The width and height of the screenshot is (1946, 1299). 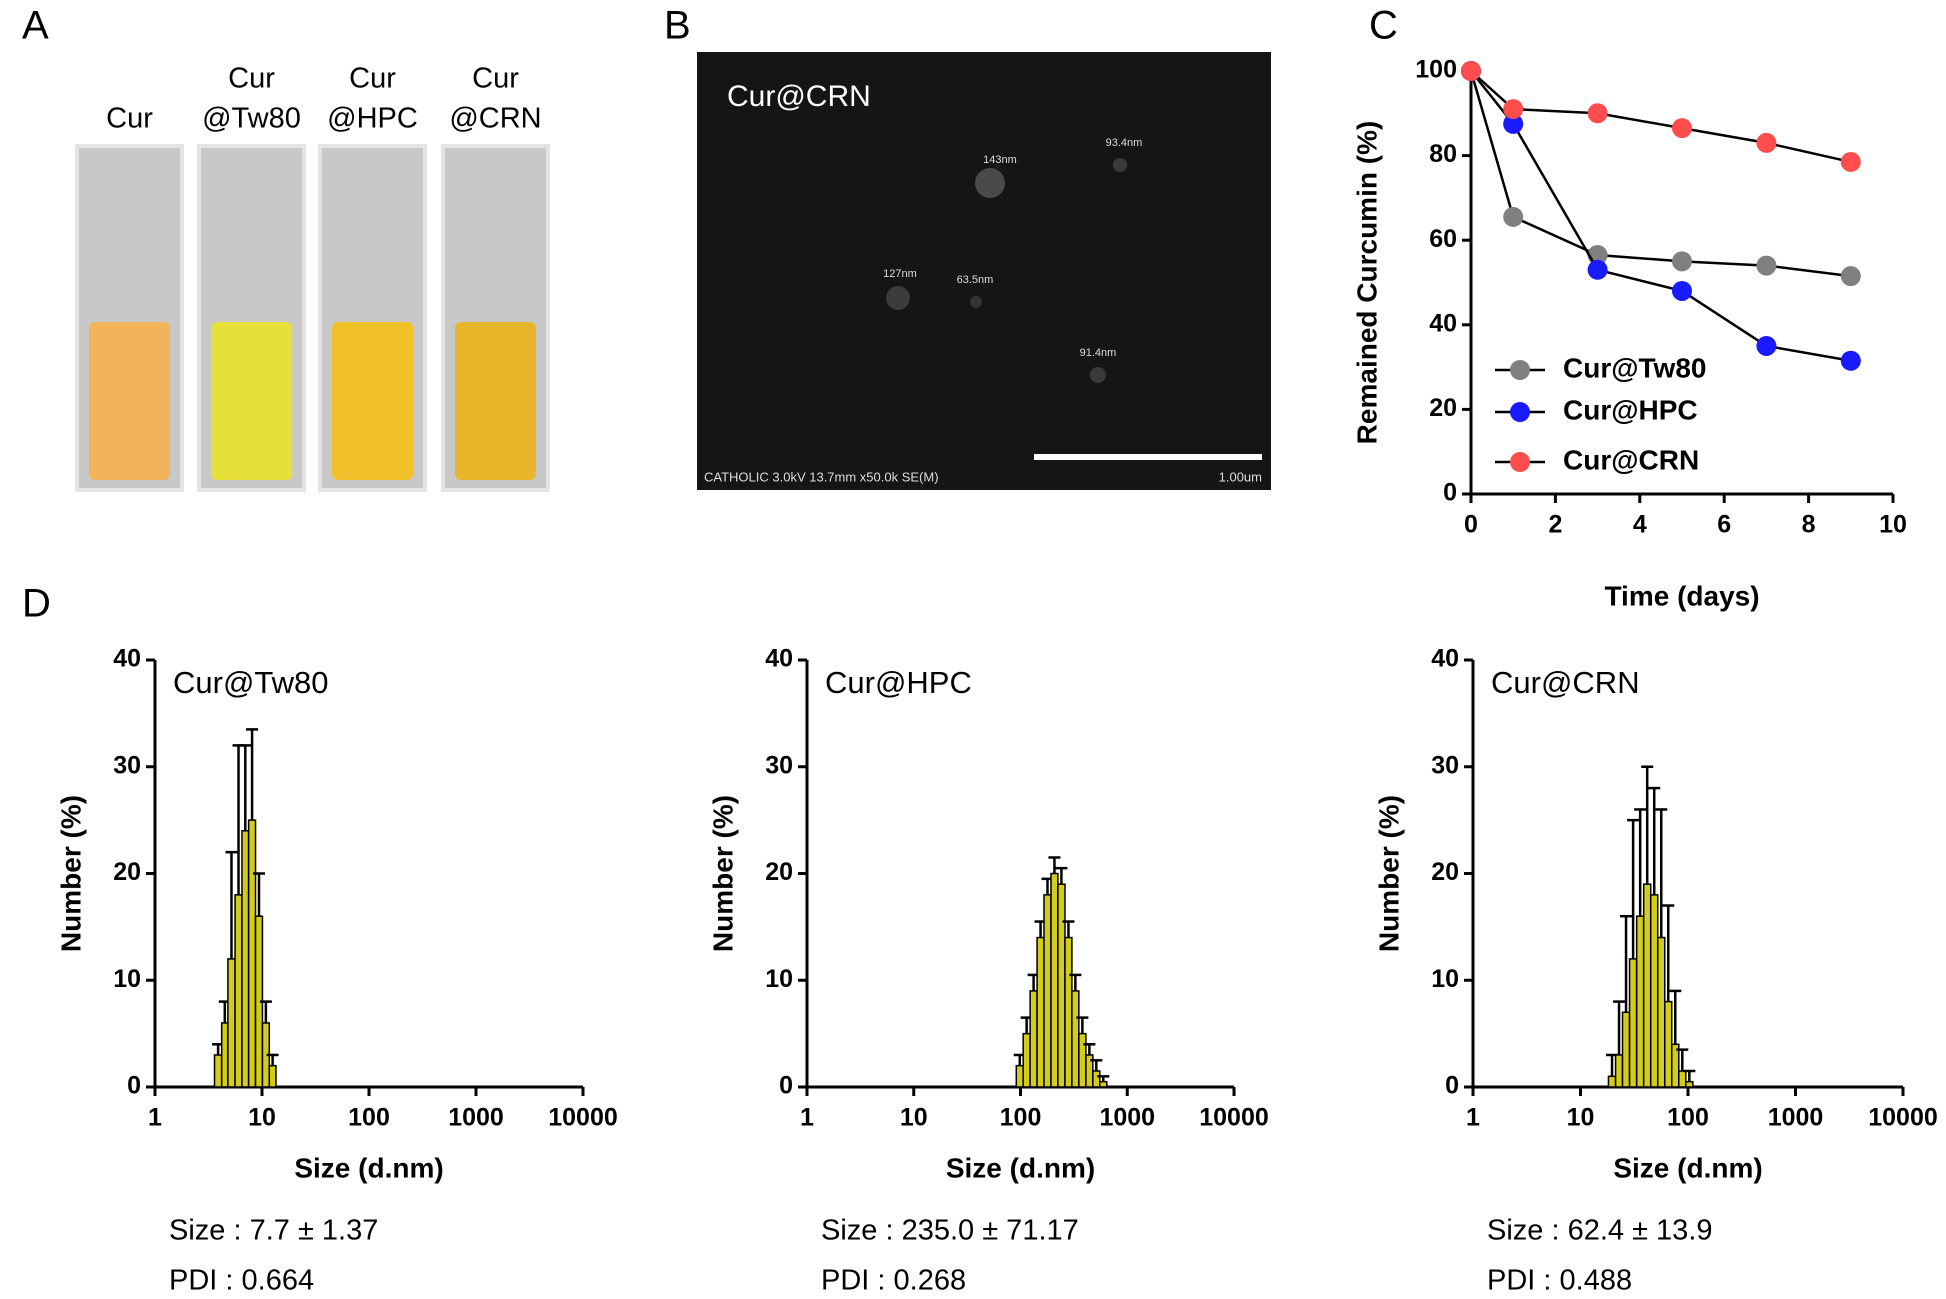 What do you see at coordinates (1809, 525) in the screenshot?
I see `x-tick-label: 8` at bounding box center [1809, 525].